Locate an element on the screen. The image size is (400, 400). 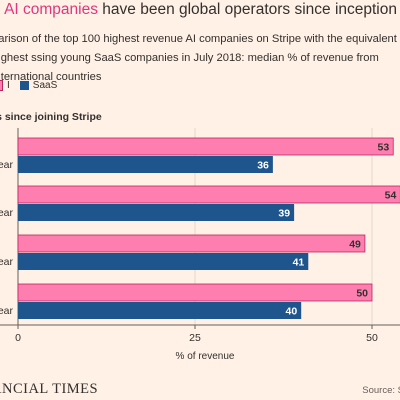
legend-item-ai: I is located at coordinates (5, 85).